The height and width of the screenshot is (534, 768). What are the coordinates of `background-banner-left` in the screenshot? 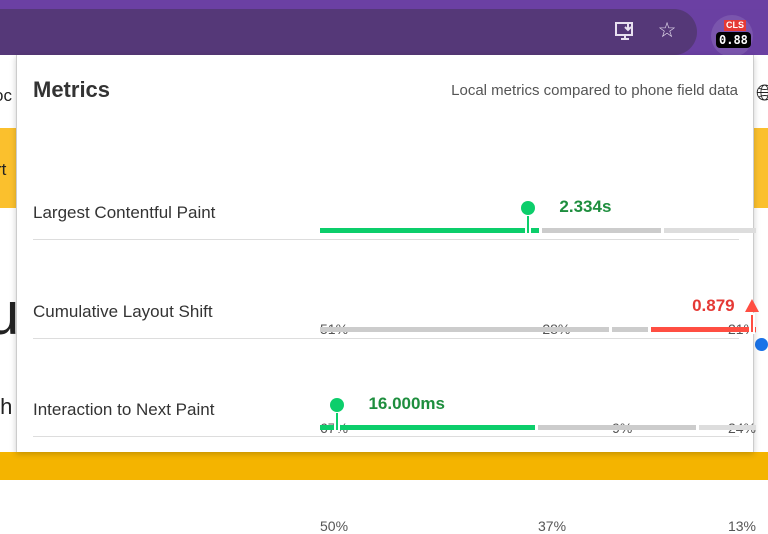 It's located at (8, 168).